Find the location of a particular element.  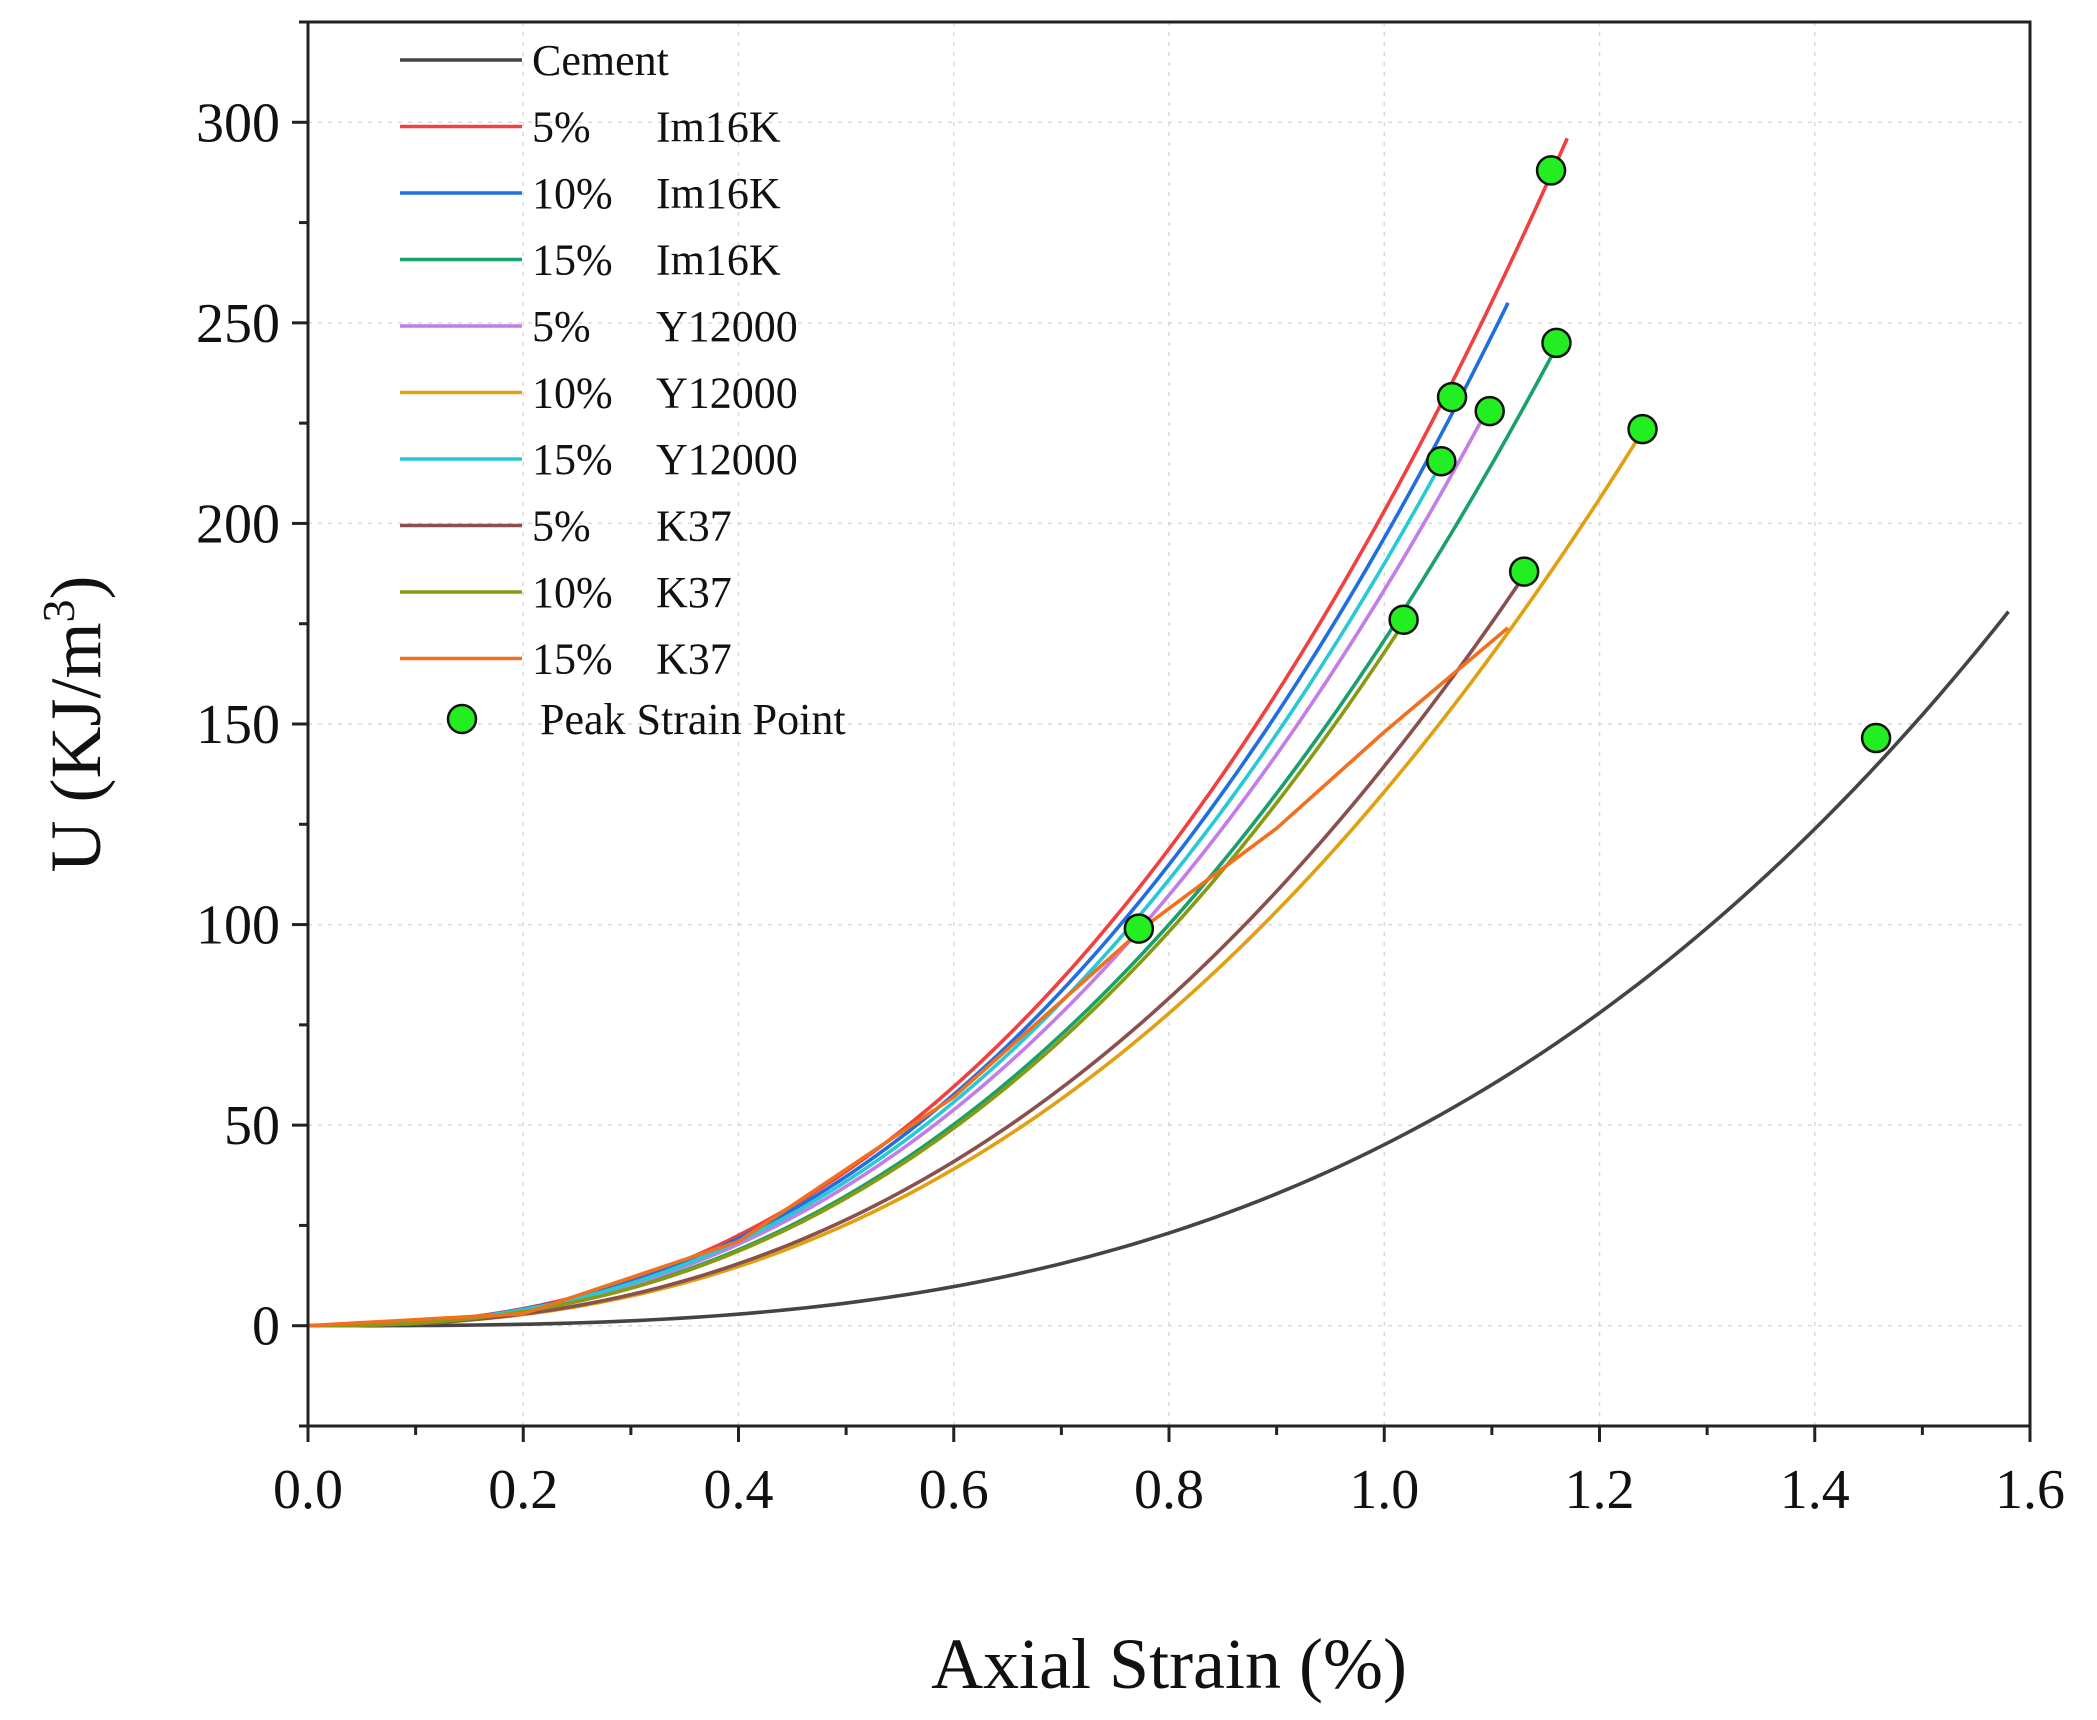

x-tick-label: 0.0 is located at coordinates (308, 1490).